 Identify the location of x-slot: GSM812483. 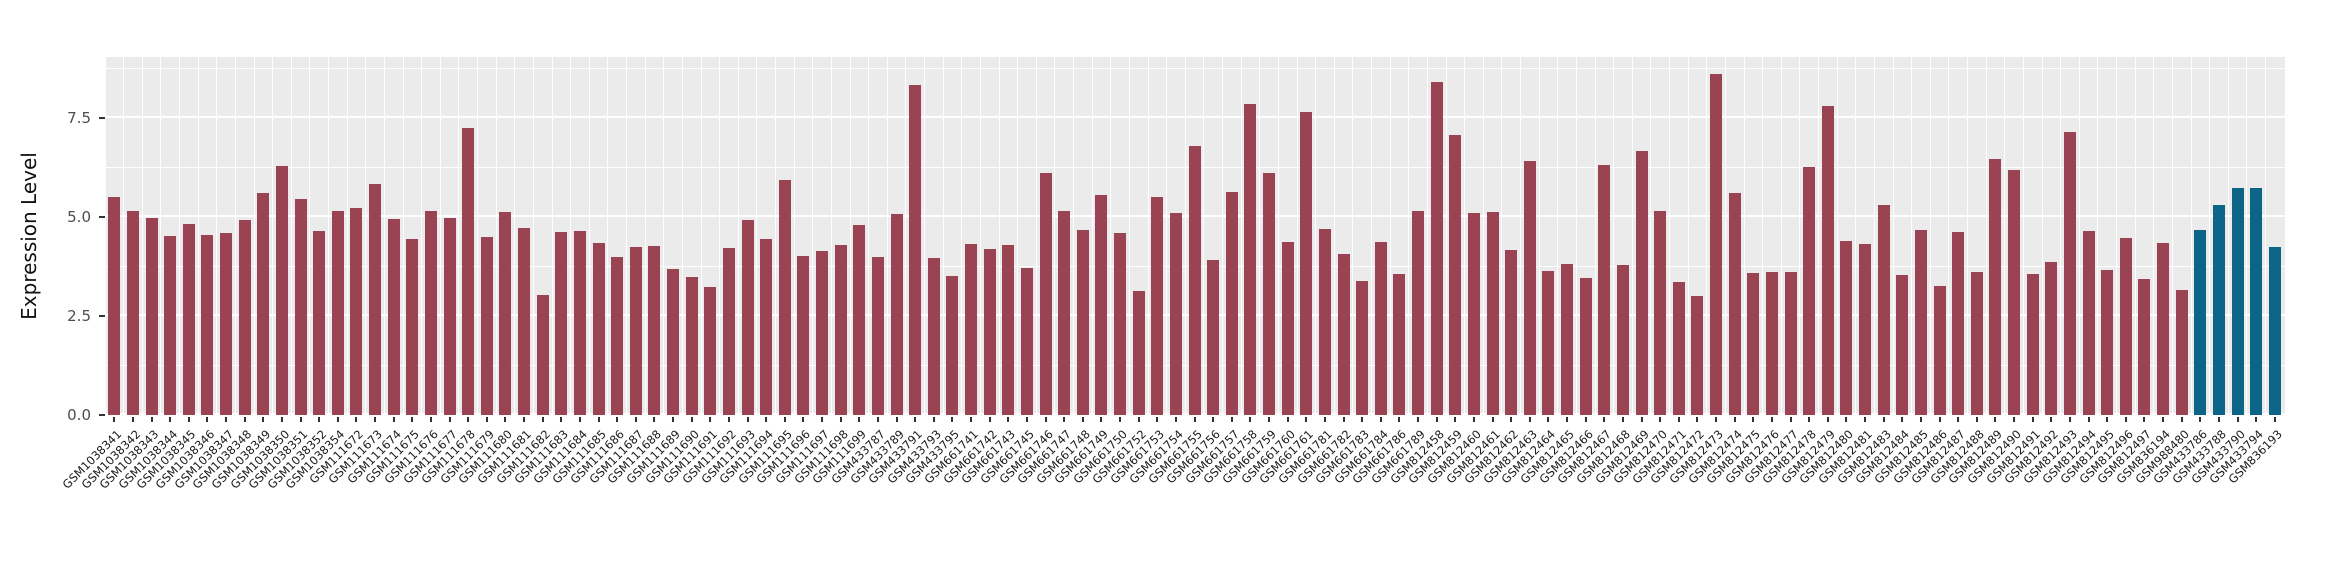
(1864, 497).